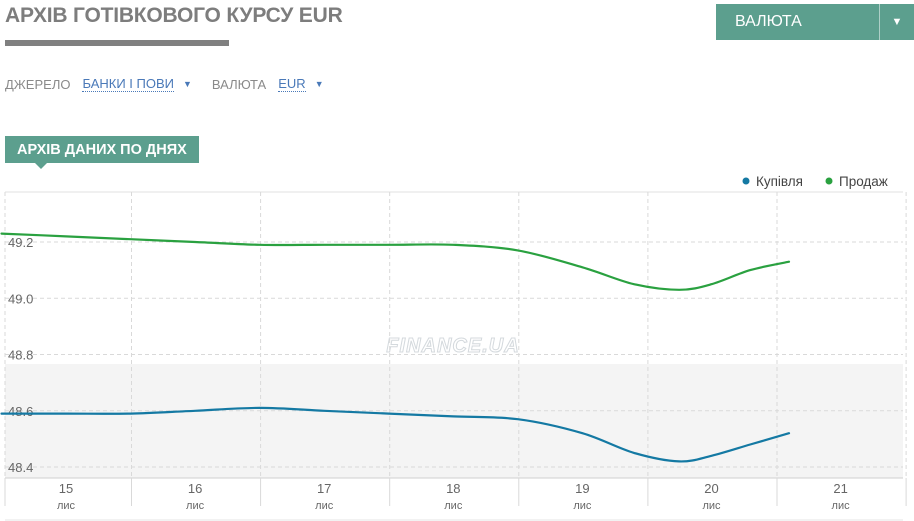  I want to click on watermark-logo: FINANCE.UA, so click(452, 346).